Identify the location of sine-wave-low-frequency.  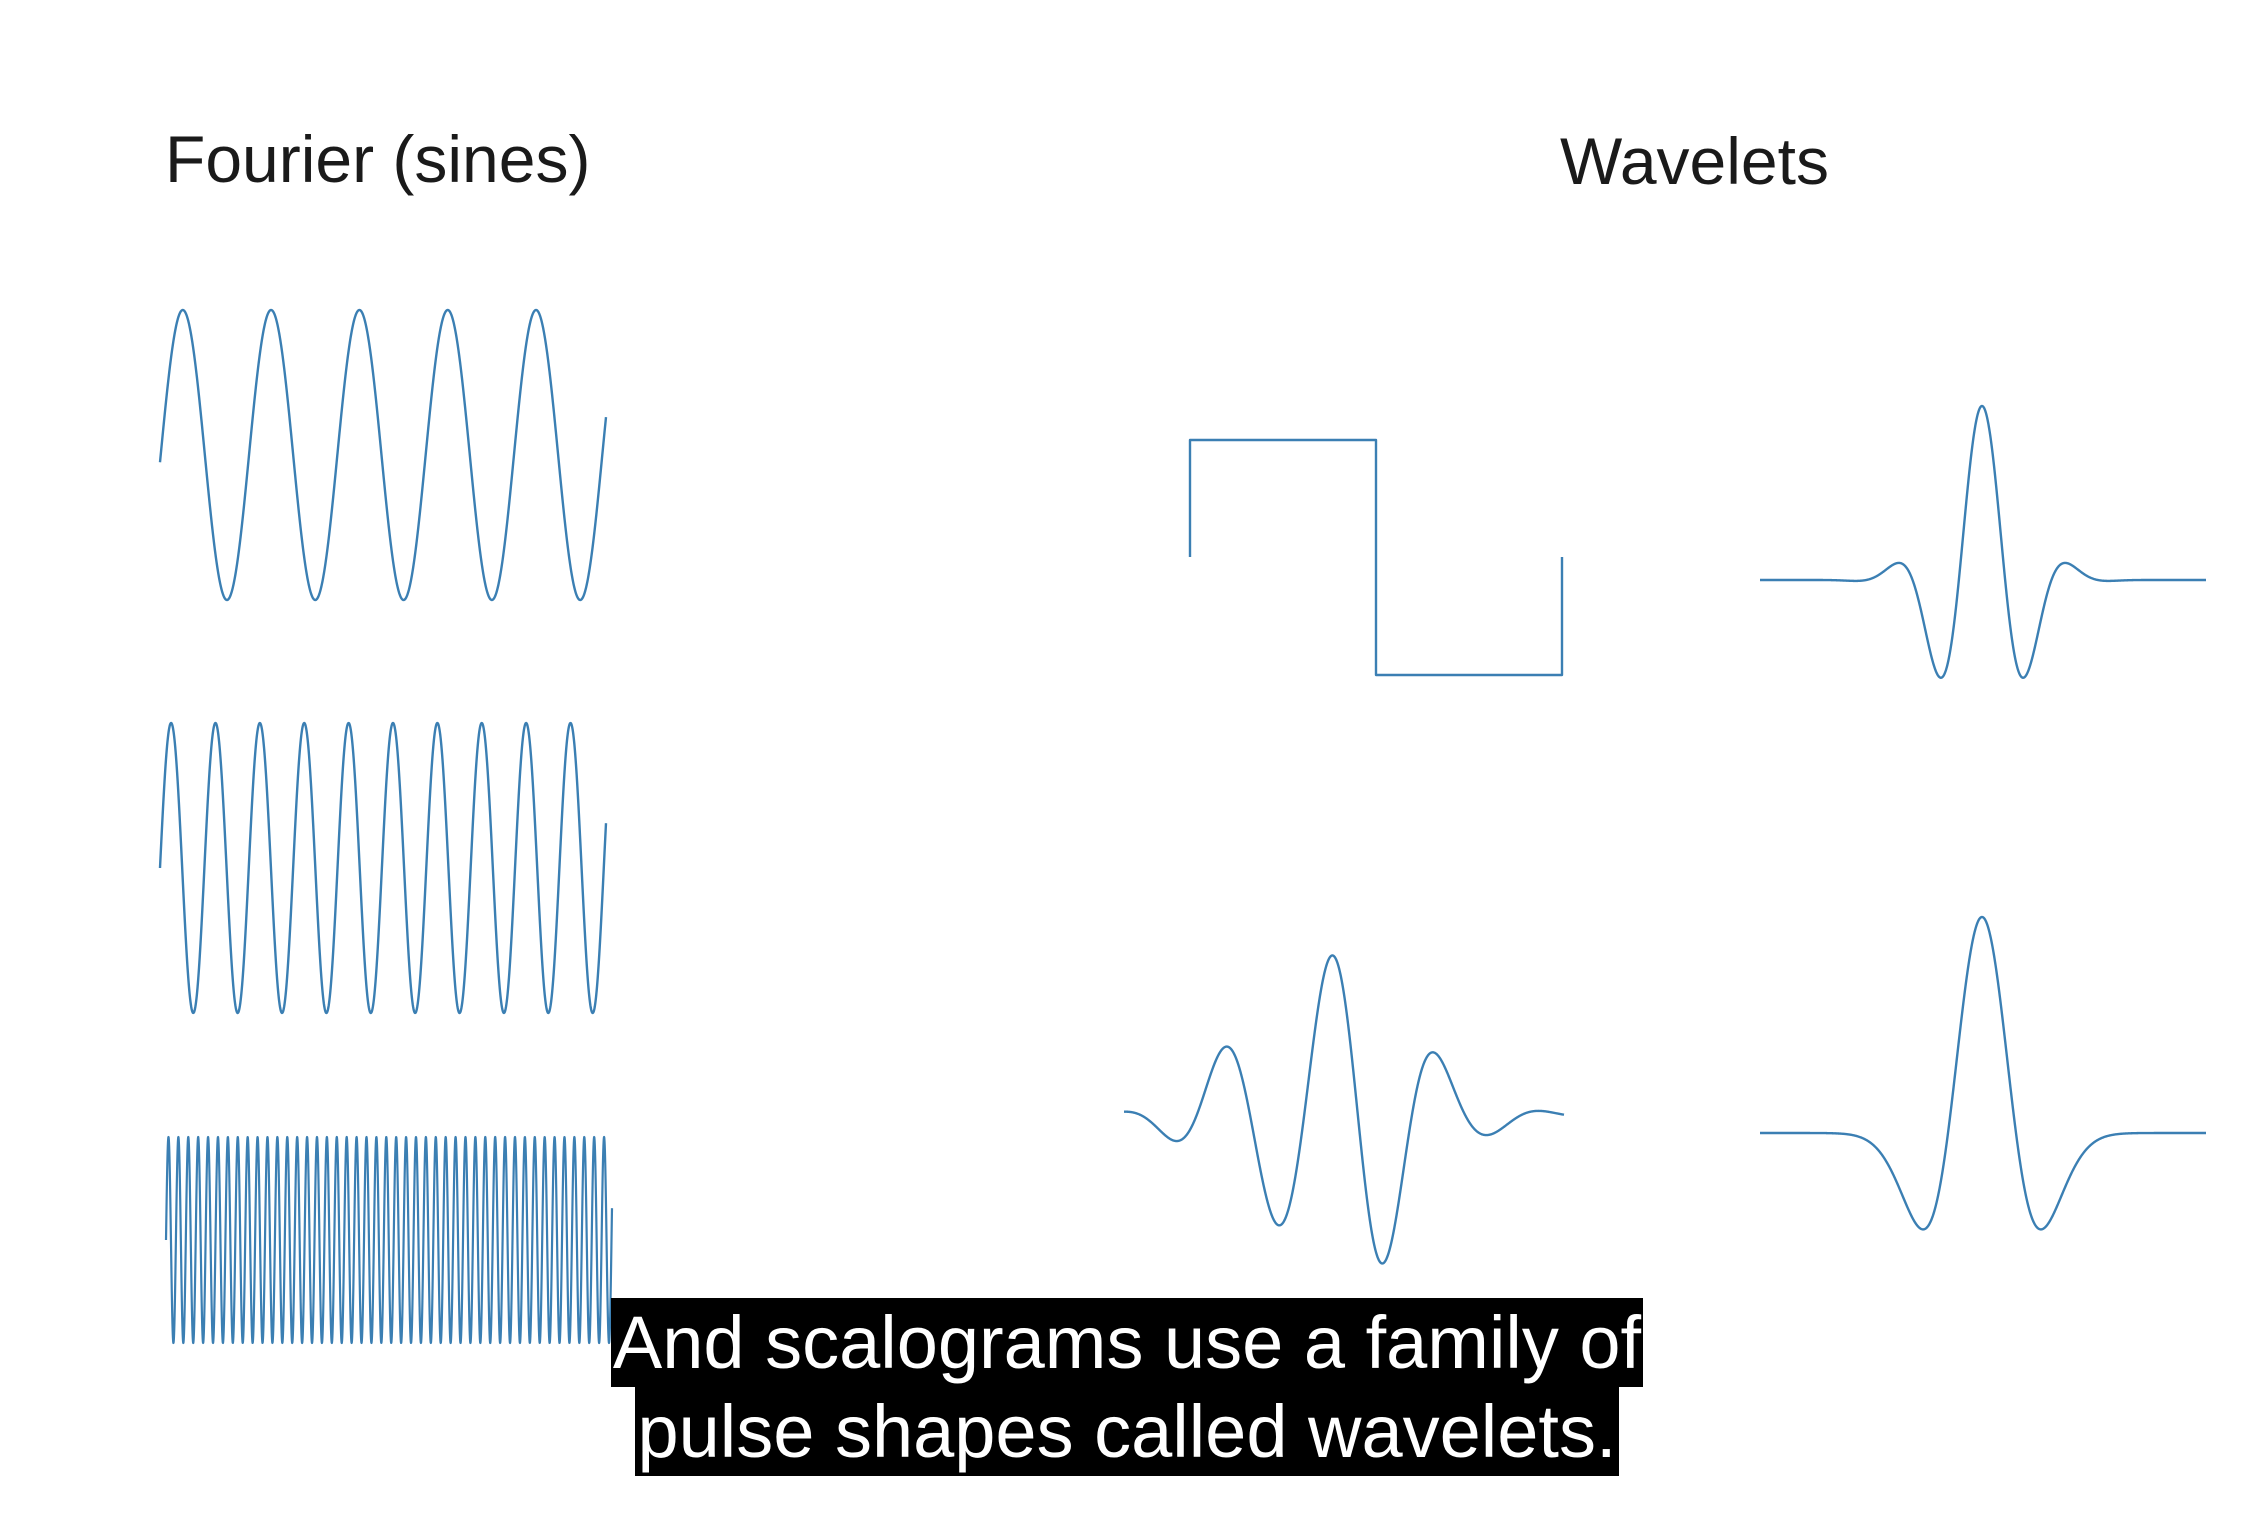
(383, 455).